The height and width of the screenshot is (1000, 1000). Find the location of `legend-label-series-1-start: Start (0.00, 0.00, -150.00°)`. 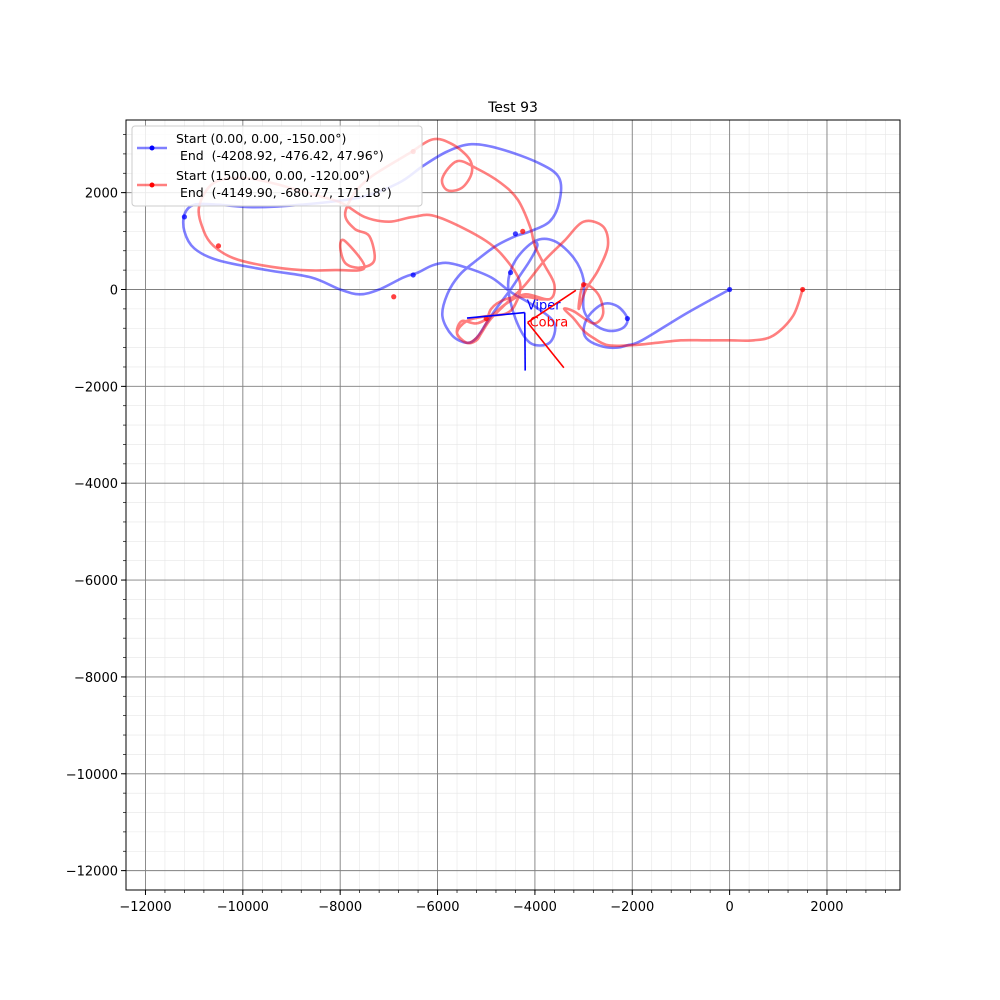

legend-label-series-1-start: Start (0.00, 0.00, -150.00°) is located at coordinates (261, 138).